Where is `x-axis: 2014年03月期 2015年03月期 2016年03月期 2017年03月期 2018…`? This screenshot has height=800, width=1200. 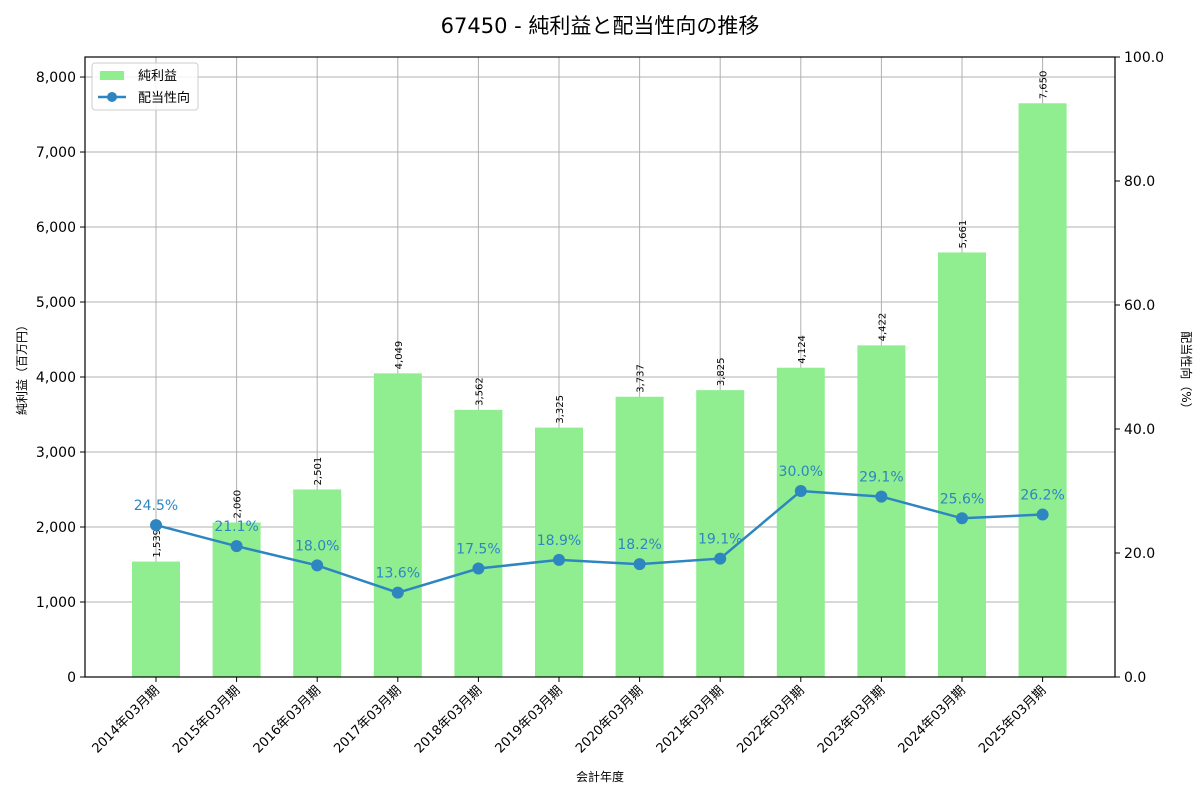
x-axis: 2014年03月期 2015年03月期 2016年03月期 2017年03月期 2018… is located at coordinates (569, 717).